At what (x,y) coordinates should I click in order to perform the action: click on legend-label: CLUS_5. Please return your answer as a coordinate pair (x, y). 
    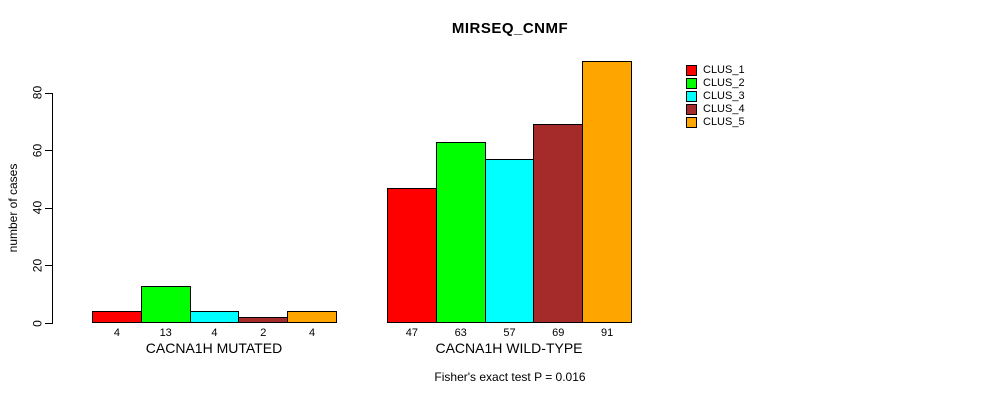
    Looking at the image, I should click on (724, 122).